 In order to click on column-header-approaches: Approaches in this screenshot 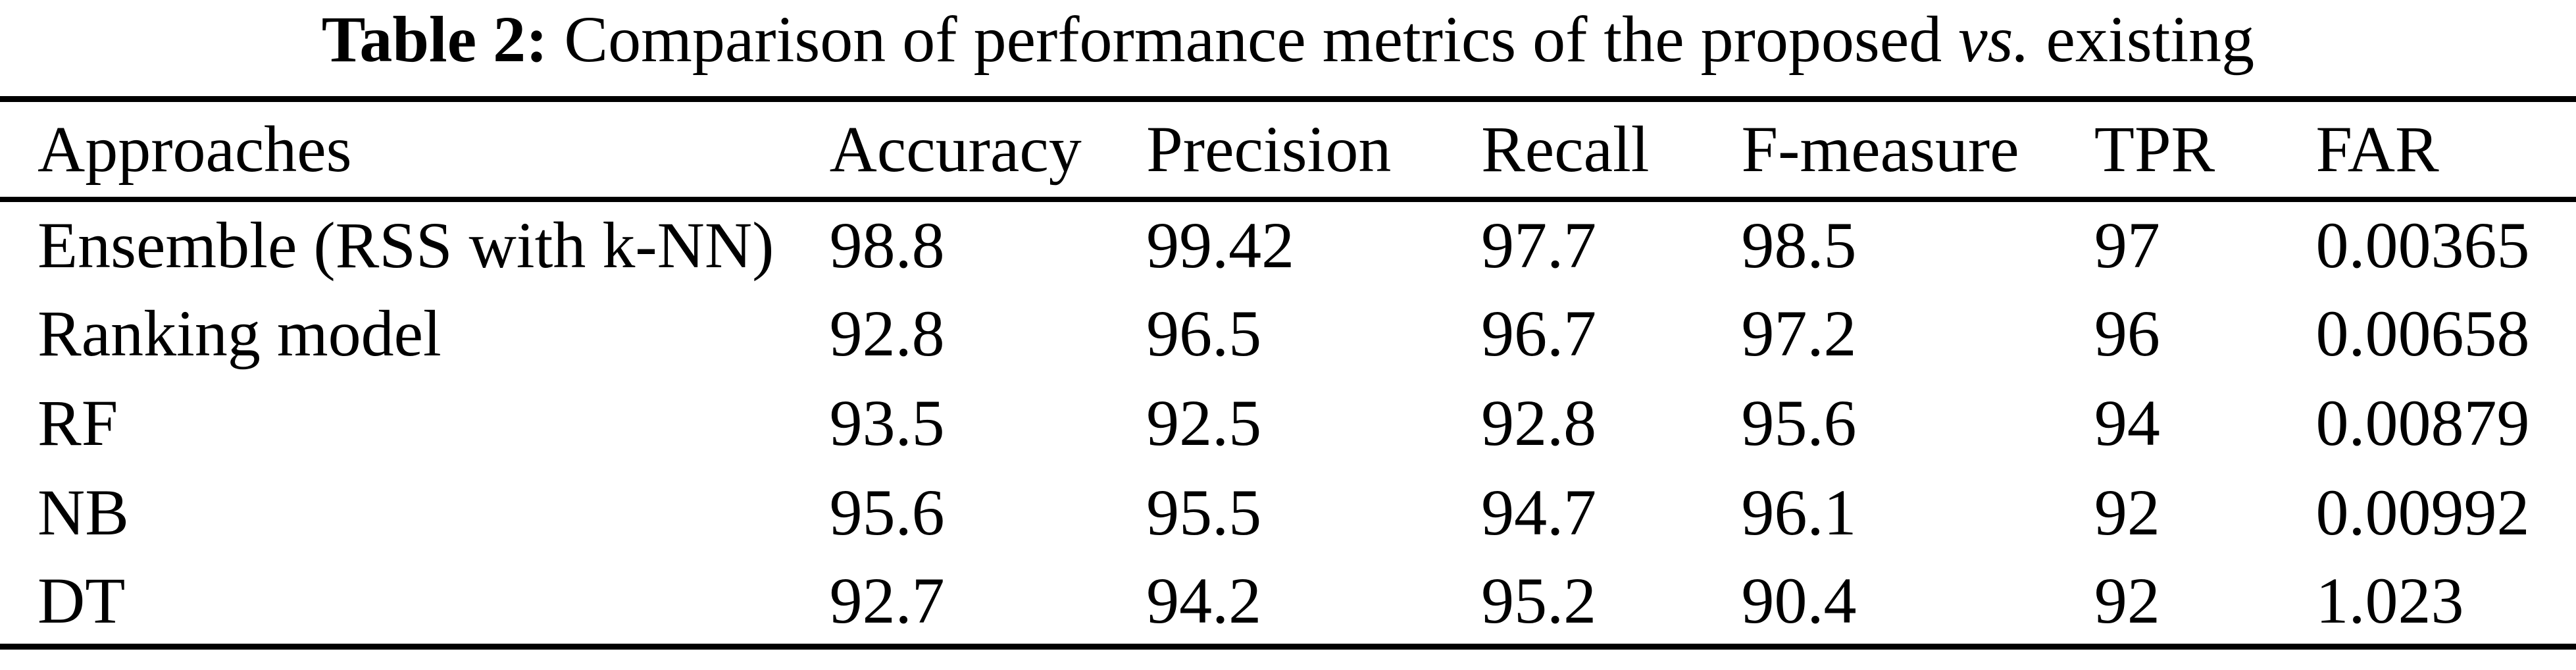, I will do `click(195, 149)`.